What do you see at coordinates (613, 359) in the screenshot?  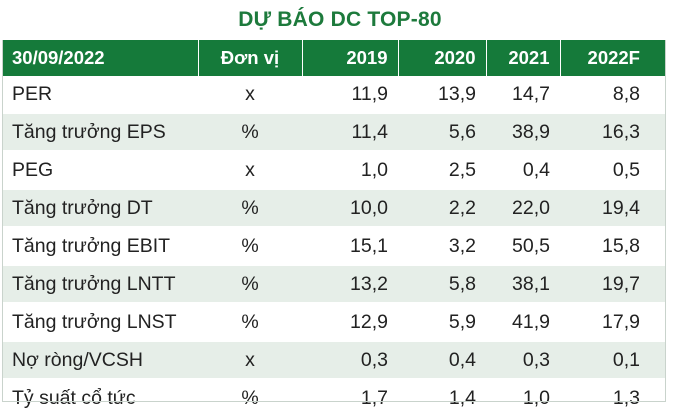 I see `cell-2022f: 0,1` at bounding box center [613, 359].